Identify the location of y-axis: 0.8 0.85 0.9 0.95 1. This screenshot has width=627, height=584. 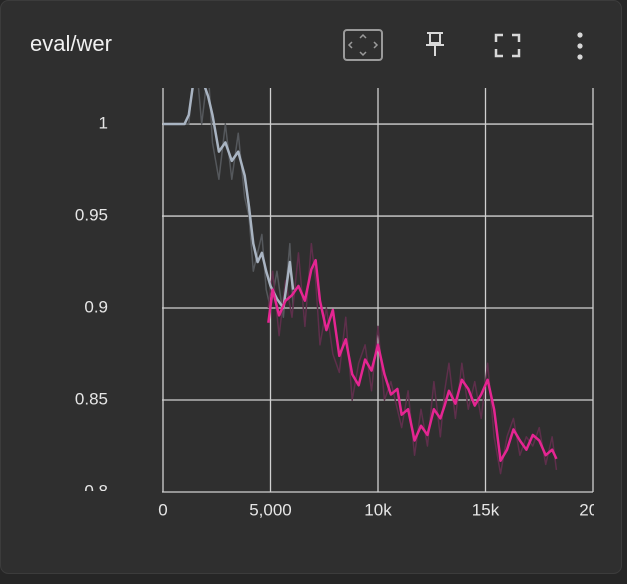
(91, 307).